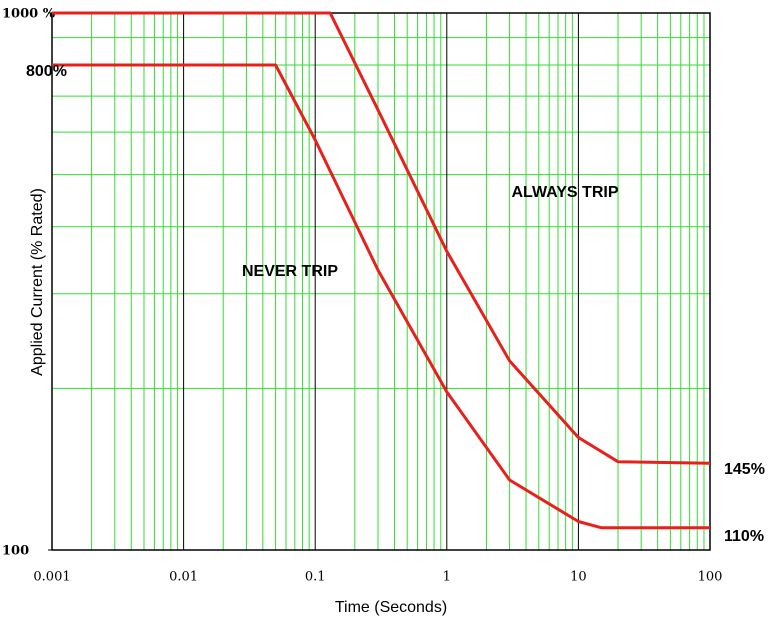 The height and width of the screenshot is (626, 782). Describe the element at coordinates (565, 192) in the screenshot. I see `annotation: ALWAYS TRIP` at that location.